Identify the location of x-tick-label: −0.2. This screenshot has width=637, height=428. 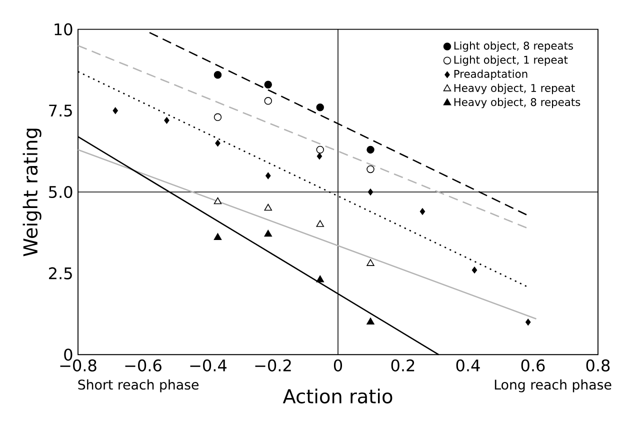
(273, 365).